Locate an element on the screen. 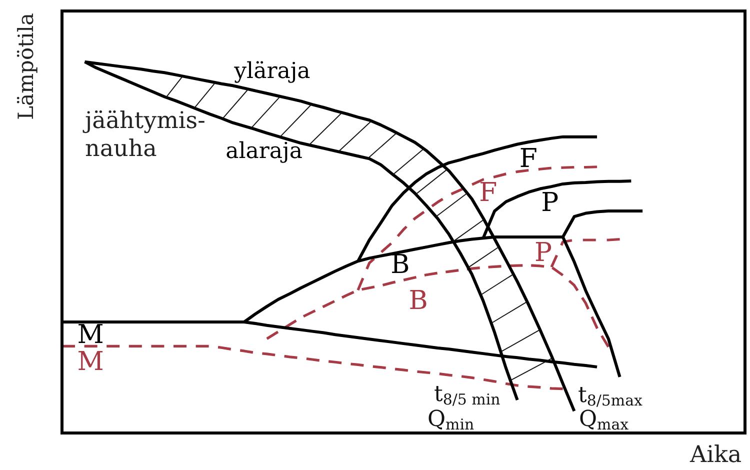 The width and height of the screenshot is (750, 470). y-axis-title: Lämpötila is located at coordinates (26, 66).